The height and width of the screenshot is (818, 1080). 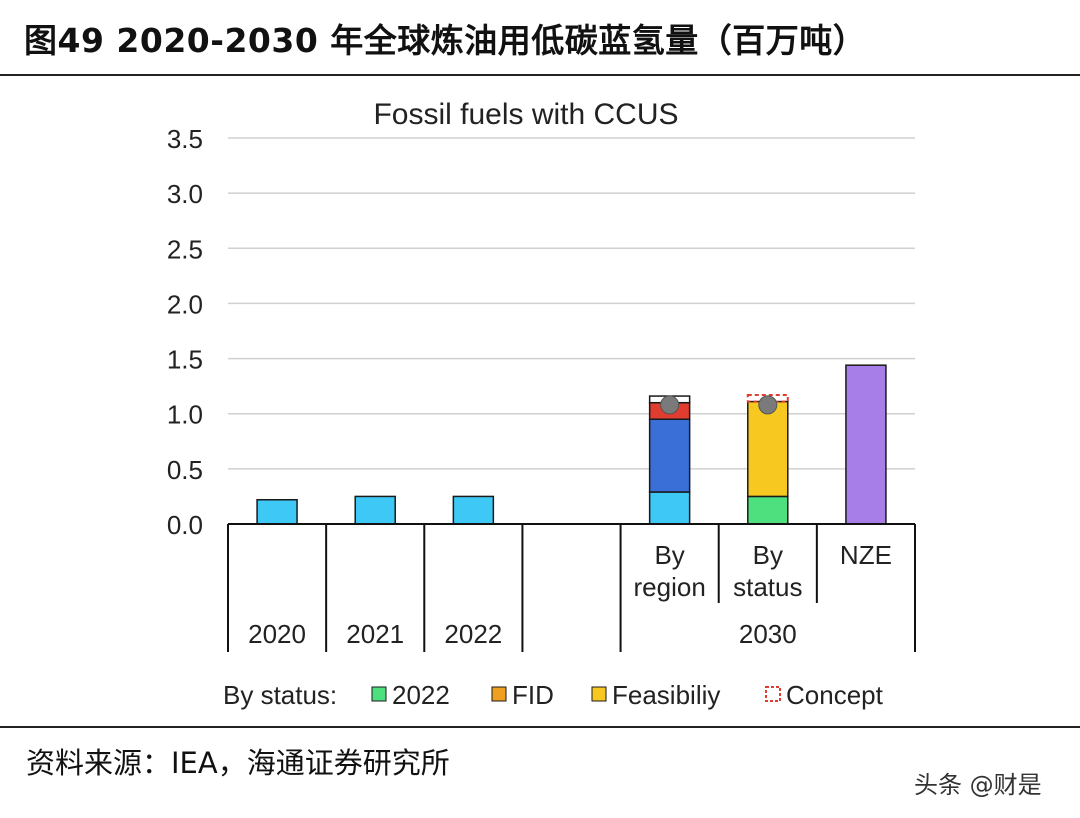 I want to click on top-rule, so click(x=540, y=75).